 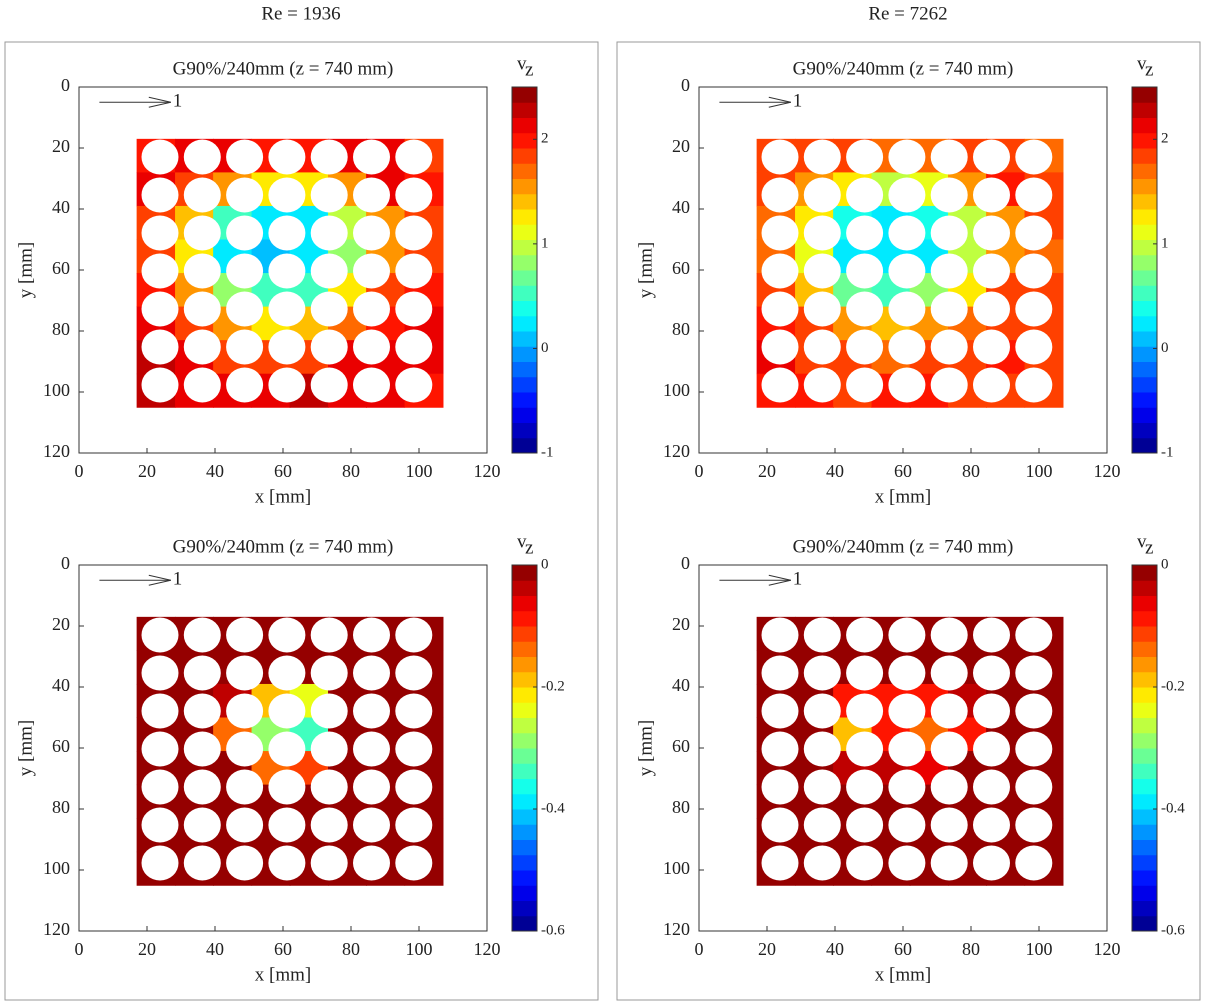 What do you see at coordinates (971, 471) in the screenshot?
I see `x-tick-label: 80` at bounding box center [971, 471].